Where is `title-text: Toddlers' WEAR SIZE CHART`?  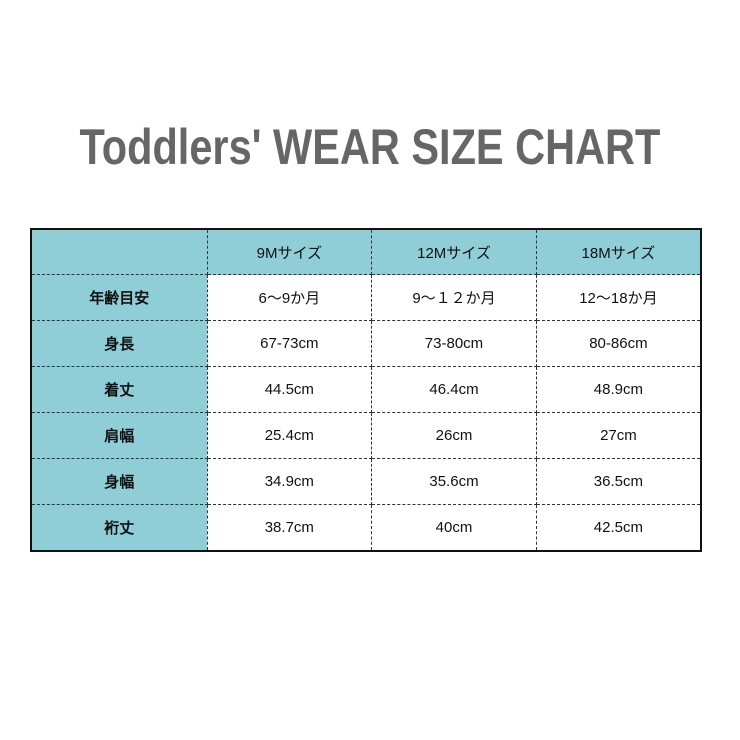 title-text: Toddlers' WEAR SIZE CHART is located at coordinates (370, 147).